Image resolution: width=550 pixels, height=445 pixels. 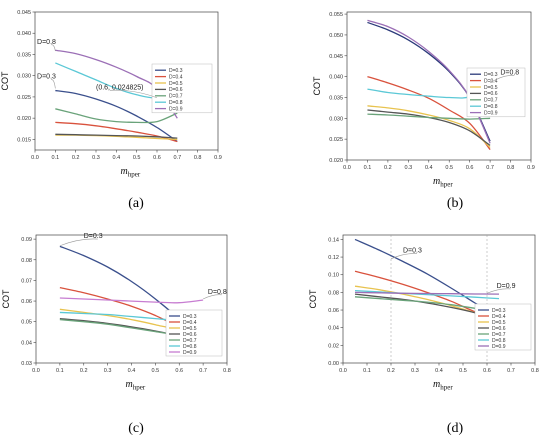 I want to click on series-line-D-0p7, so click(x=116, y=116).